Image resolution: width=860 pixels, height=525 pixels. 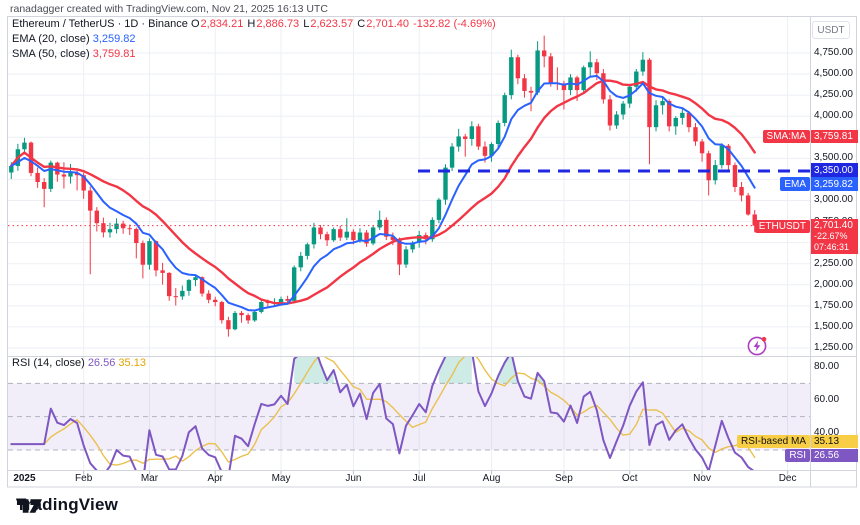 I want to click on time-tick-label: Jul, so click(x=419, y=478).